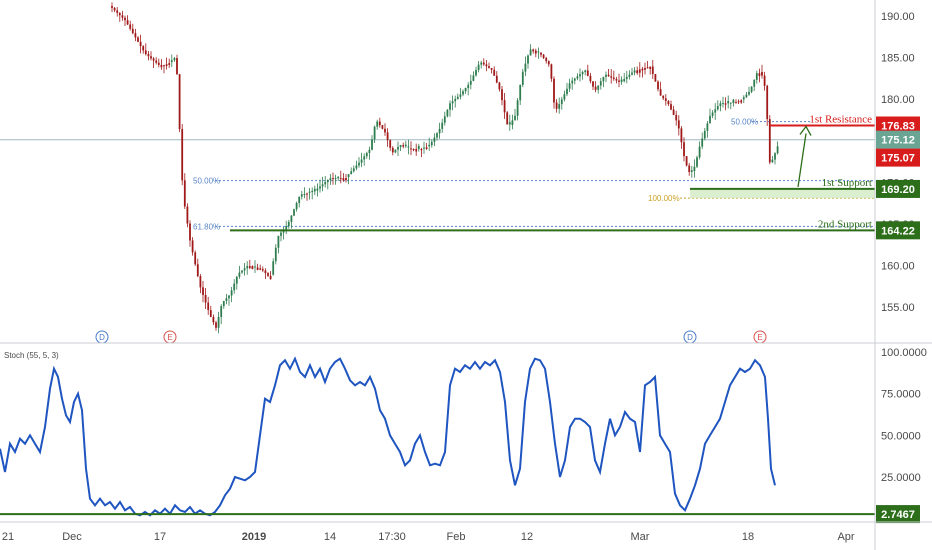 This screenshot has height=550, width=932. What do you see at coordinates (898, 308) in the screenshot?
I see `price-tick-label: 155.00` at bounding box center [898, 308].